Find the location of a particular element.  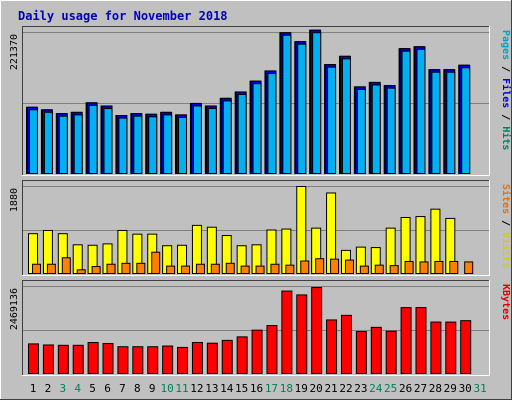

x-tick-label: 11 is located at coordinates (181, 388).